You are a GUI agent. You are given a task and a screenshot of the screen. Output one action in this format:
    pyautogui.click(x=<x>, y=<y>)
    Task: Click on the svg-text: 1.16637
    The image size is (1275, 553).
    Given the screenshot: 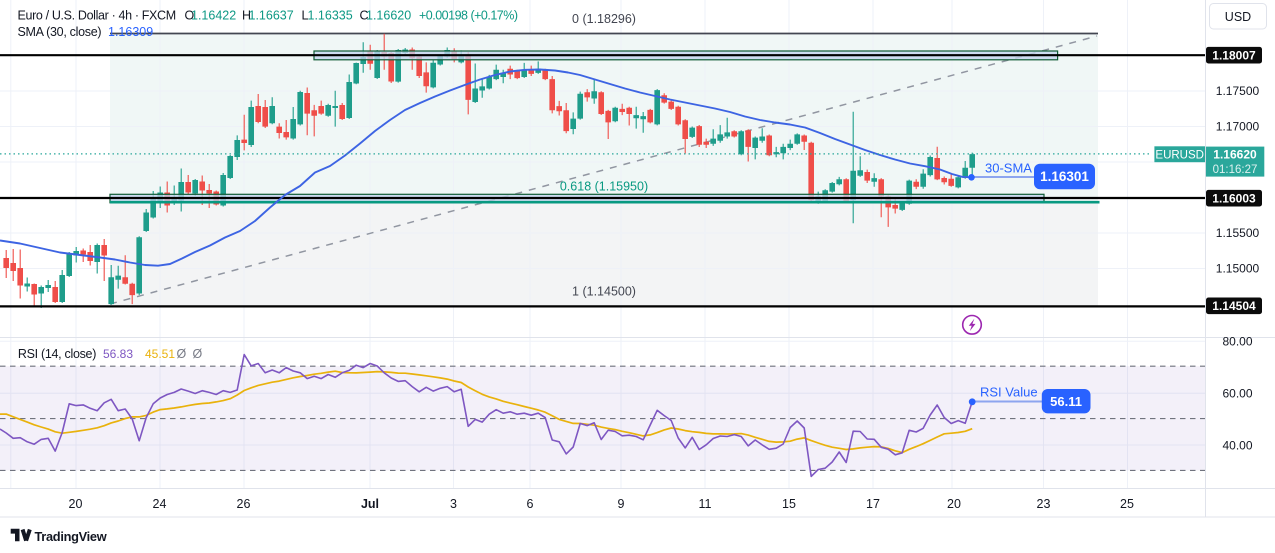 What is the action you would take?
    pyautogui.click(x=271, y=16)
    